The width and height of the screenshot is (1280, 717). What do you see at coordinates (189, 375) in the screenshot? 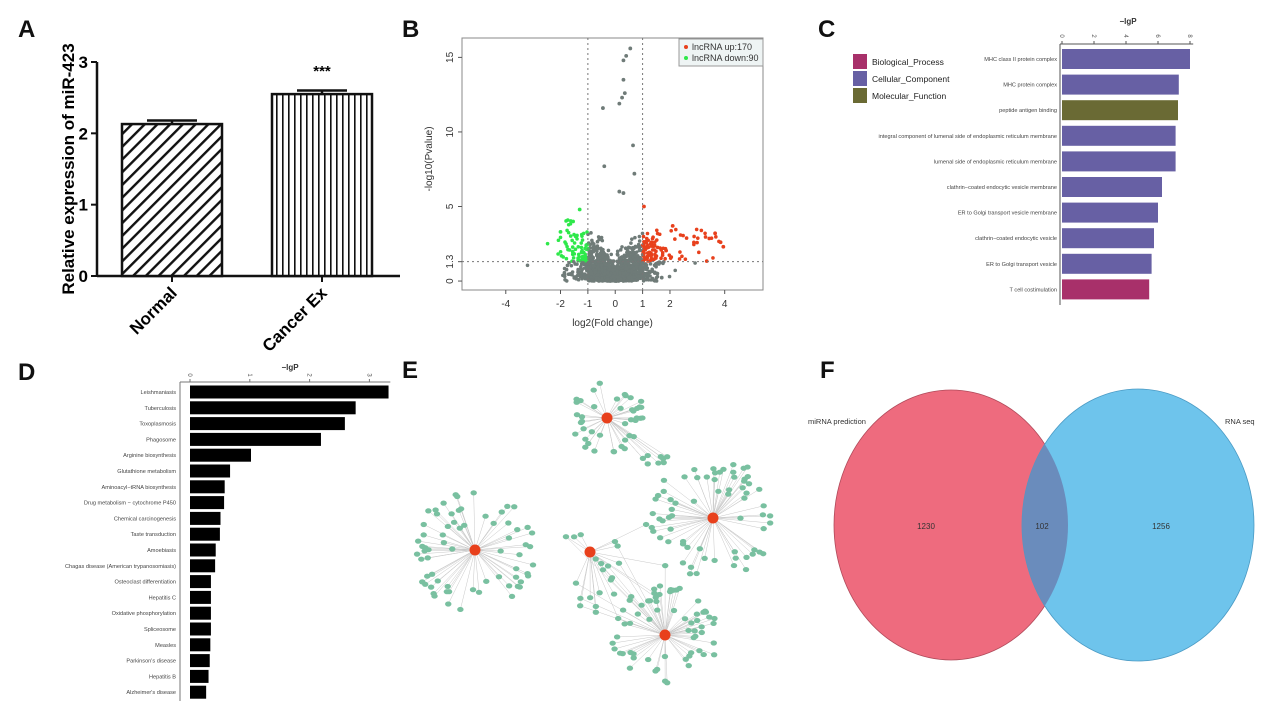
I see `x-tick-label: 0` at bounding box center [189, 375].